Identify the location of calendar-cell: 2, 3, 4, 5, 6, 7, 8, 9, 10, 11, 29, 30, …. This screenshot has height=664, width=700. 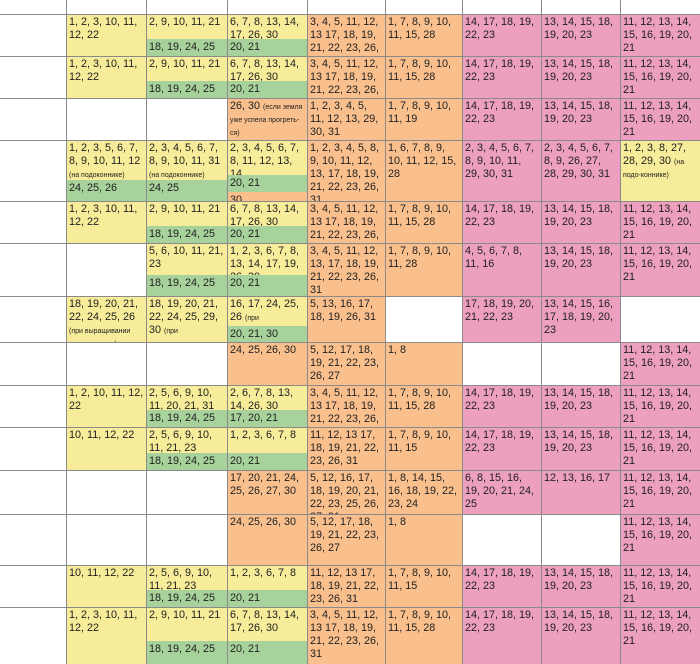
(501, 170).